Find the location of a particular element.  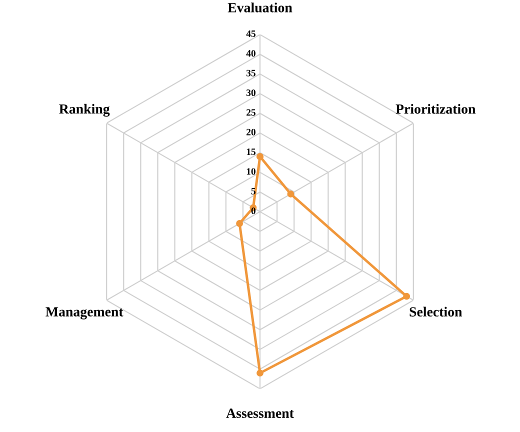

y-tick-label: 25 is located at coordinates (251, 112).